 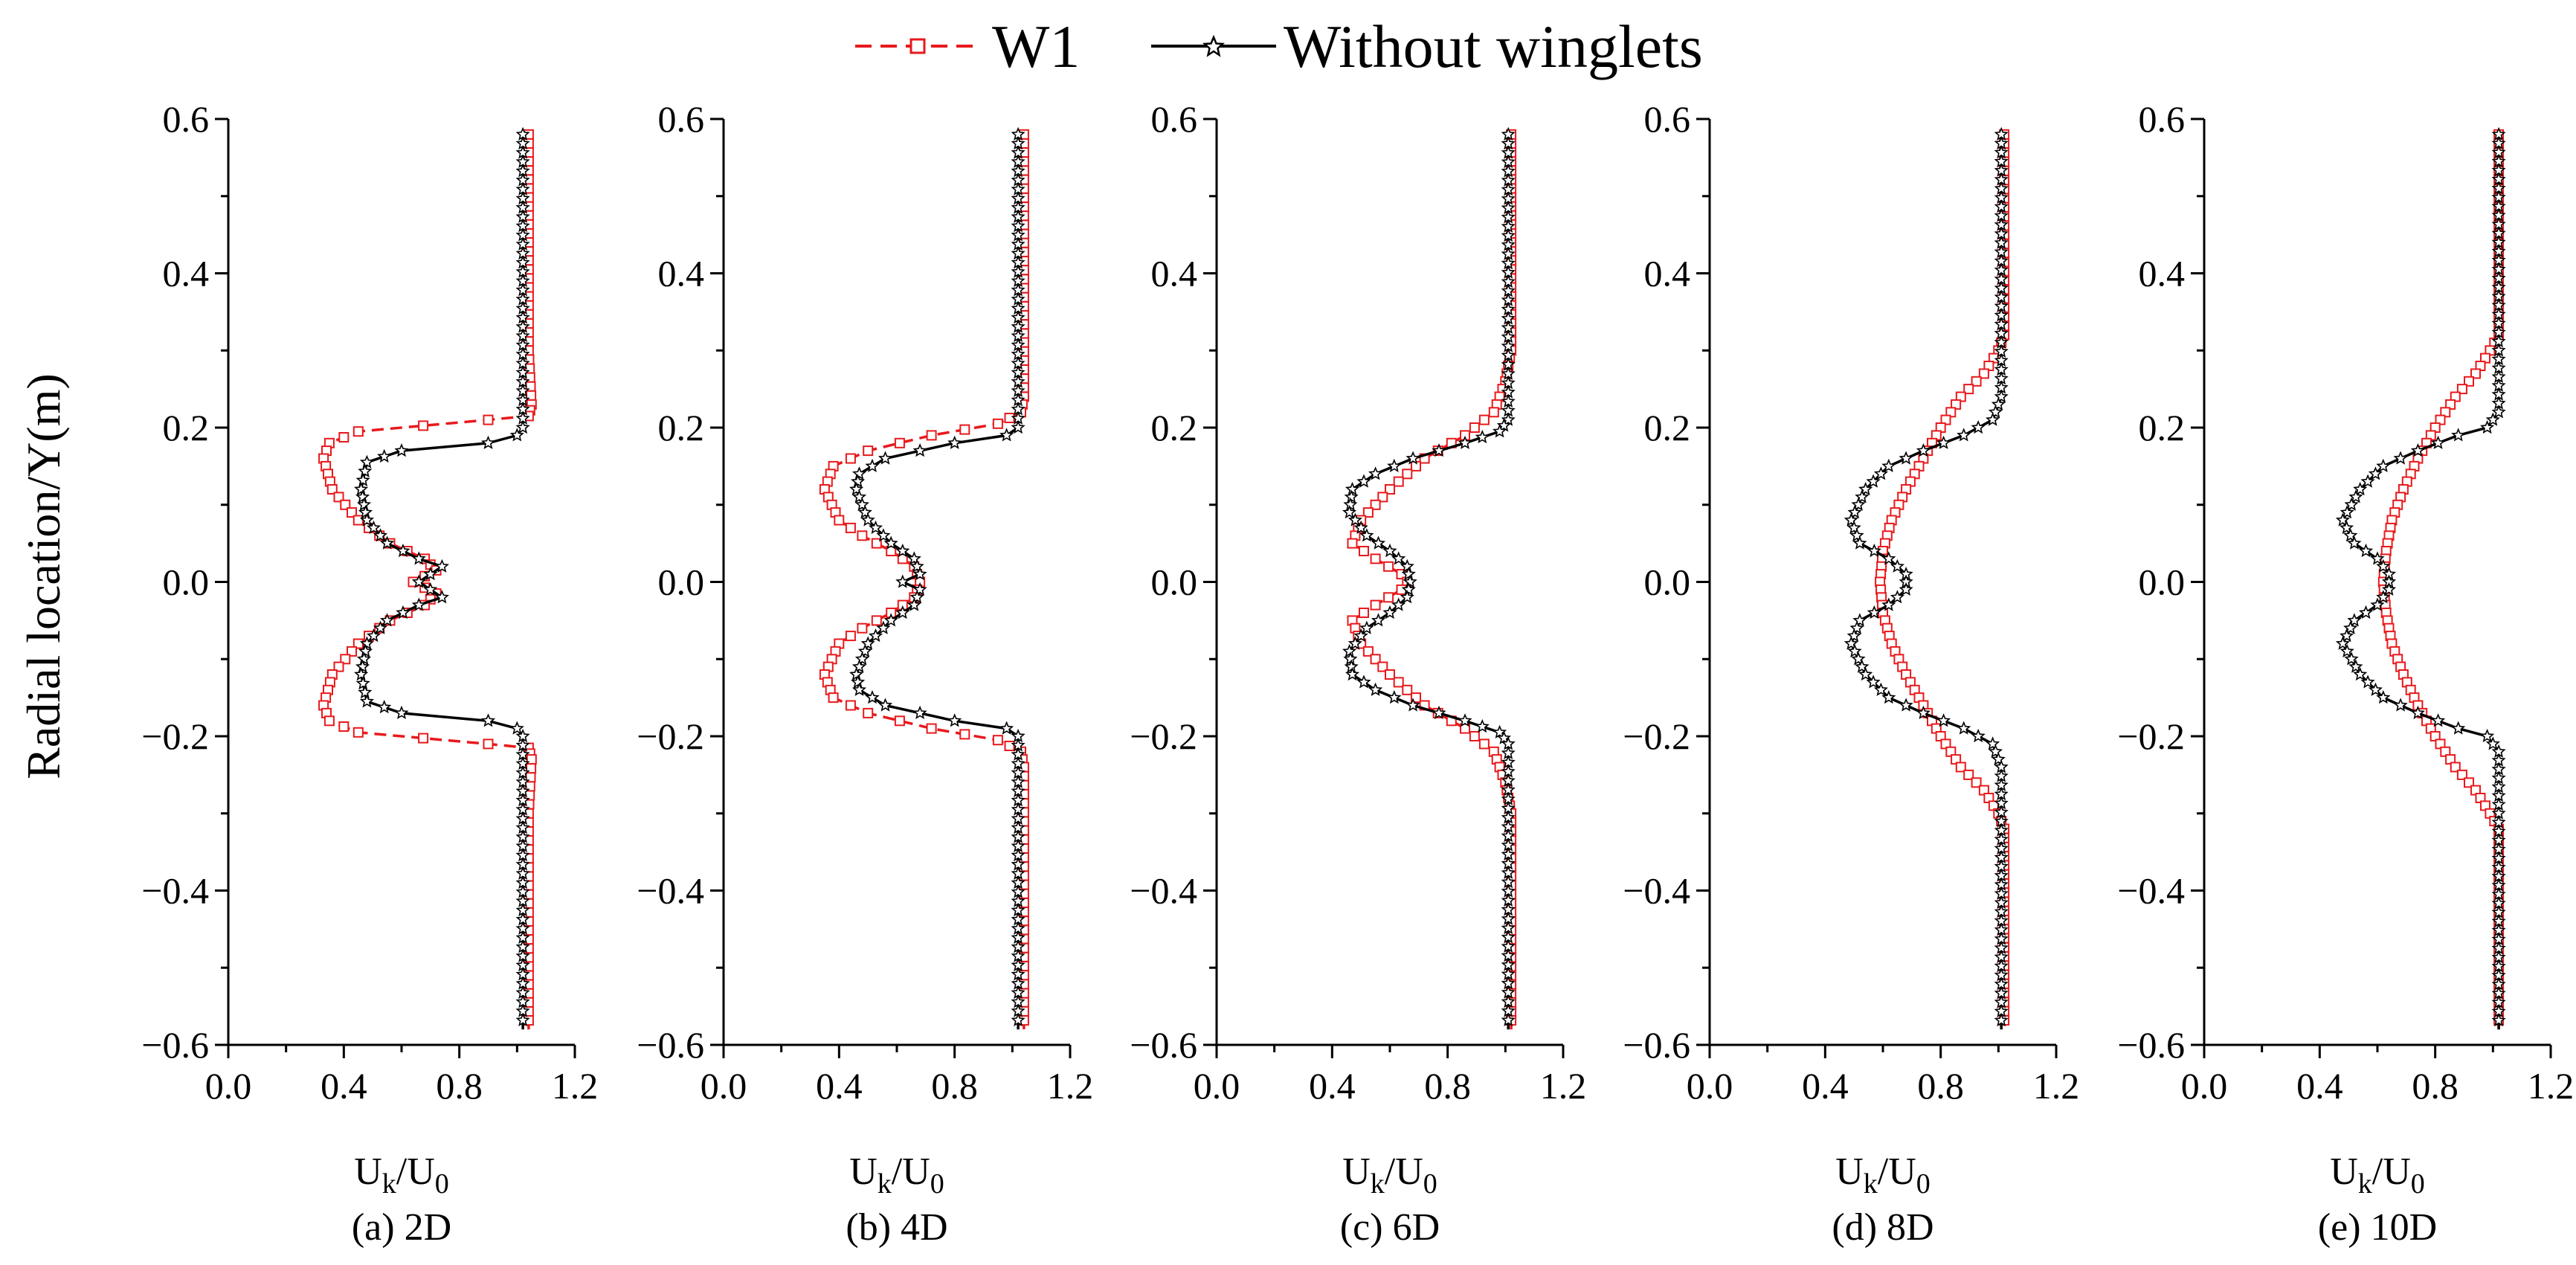 What do you see at coordinates (967, 46) in the screenshot?
I see `legend-item-w1: W1` at bounding box center [967, 46].